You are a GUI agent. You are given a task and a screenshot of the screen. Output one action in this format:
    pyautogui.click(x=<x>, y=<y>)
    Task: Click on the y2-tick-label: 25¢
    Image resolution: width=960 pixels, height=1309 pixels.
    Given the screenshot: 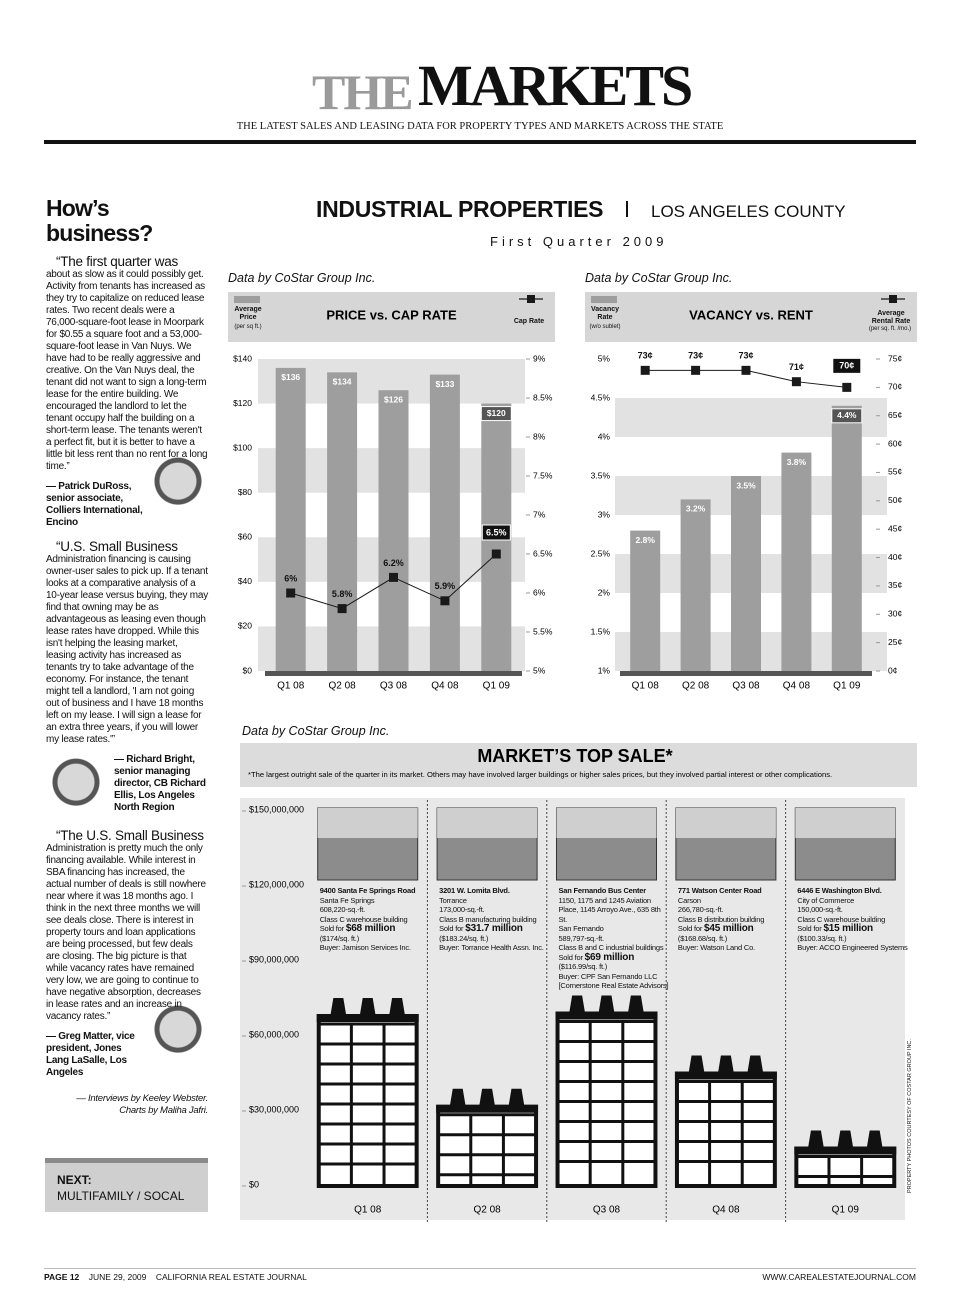 What is the action you would take?
    pyautogui.click(x=895, y=642)
    